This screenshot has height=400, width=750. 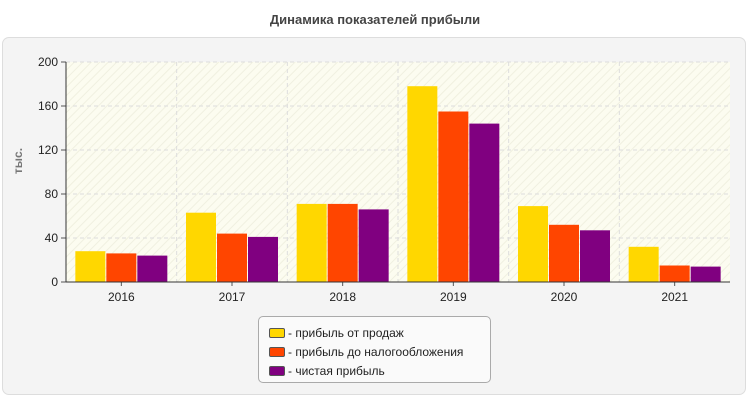 I want to click on y-tick-label: 40, so click(x=52, y=238).